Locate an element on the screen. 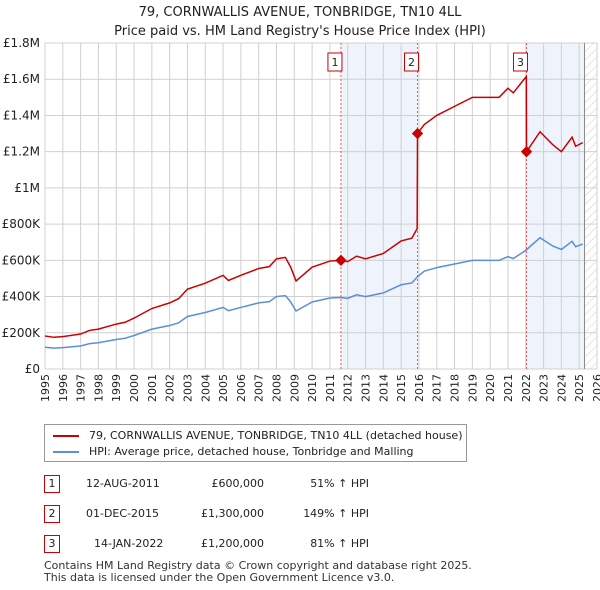  y-tick-label: £1.6M is located at coordinates (21, 79).